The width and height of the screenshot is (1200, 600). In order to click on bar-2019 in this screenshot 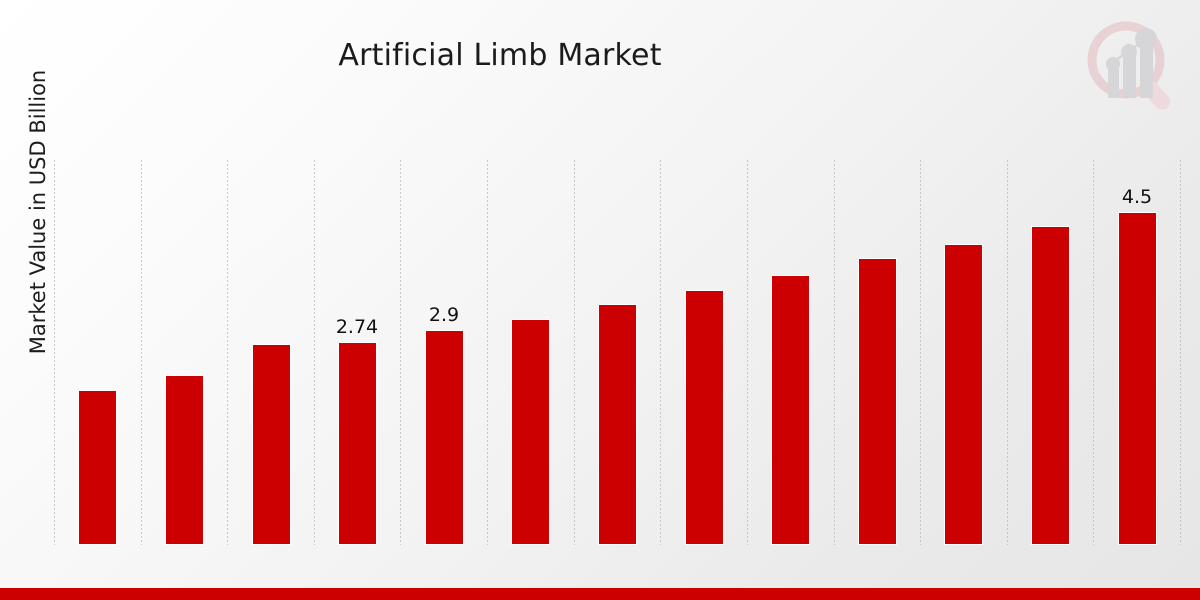, I will do `click(184, 460)`.